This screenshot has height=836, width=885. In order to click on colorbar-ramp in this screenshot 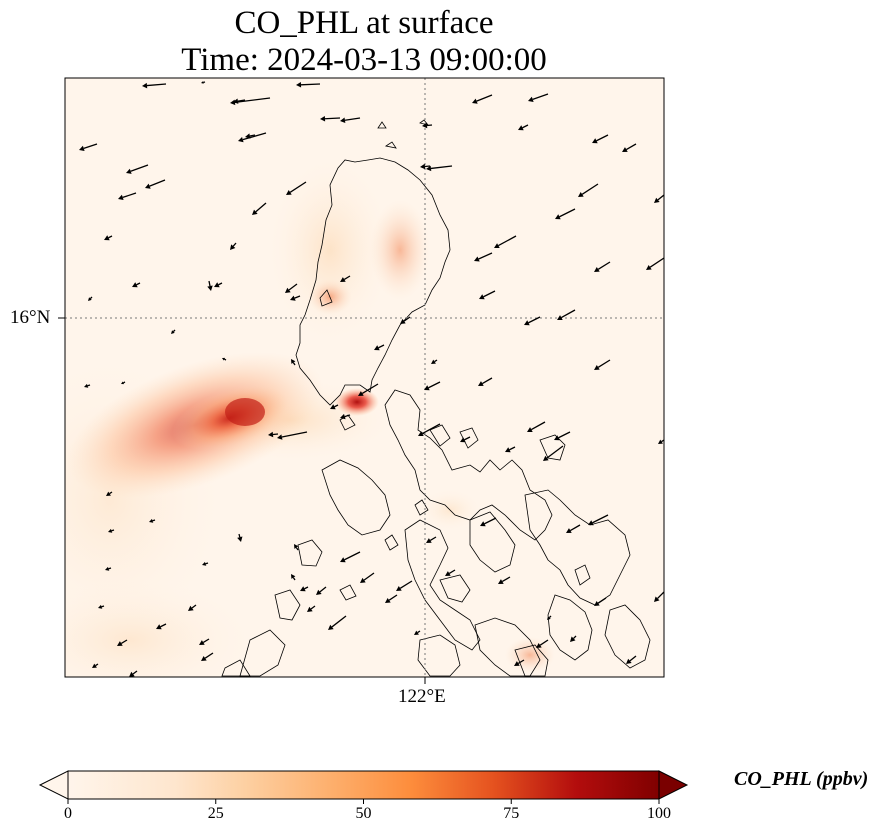, I will do `click(363, 785)`.